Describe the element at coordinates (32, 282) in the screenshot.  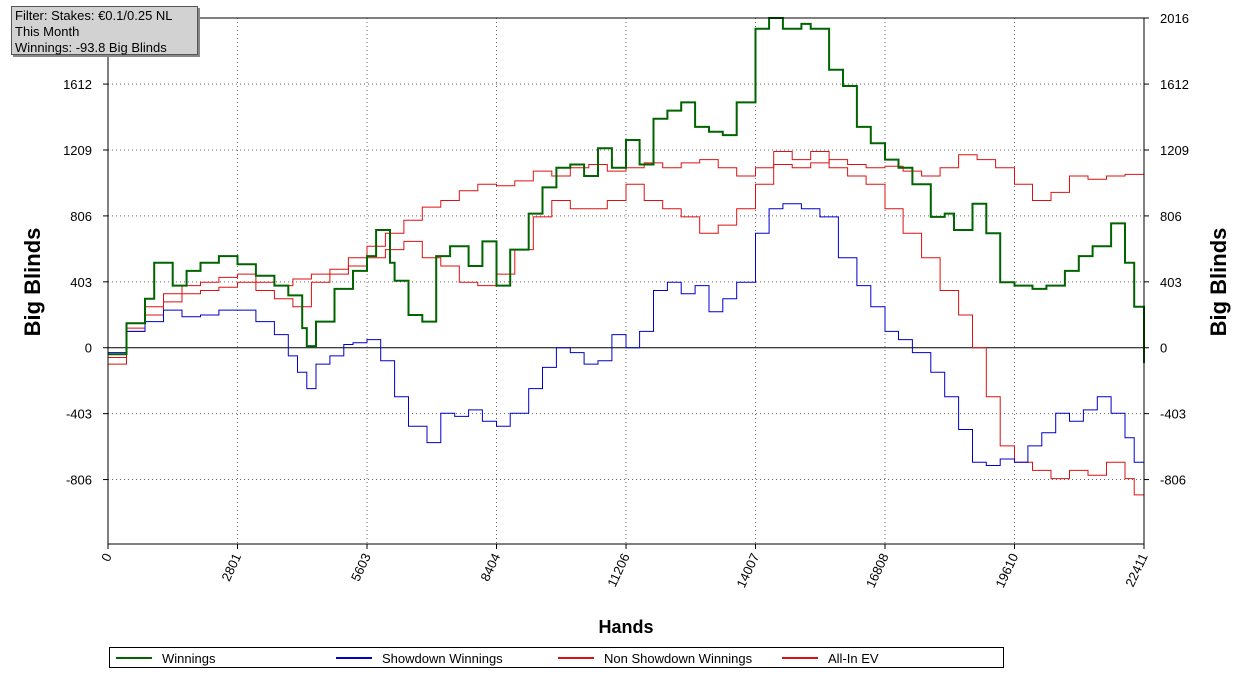
I see `y-axis-title-left: Big Blinds` at that location.